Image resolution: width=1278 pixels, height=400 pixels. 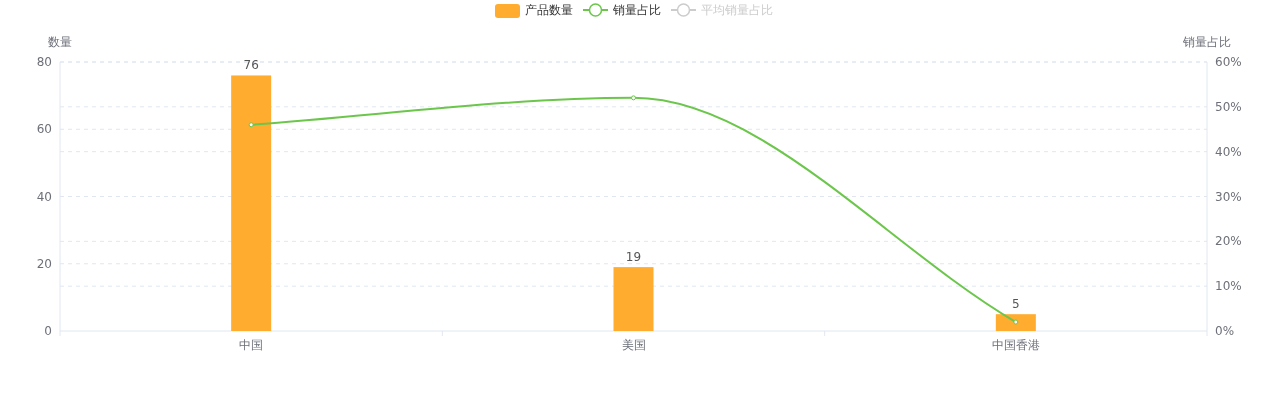 I want to click on y-tick-label: 60, so click(x=44, y=129).